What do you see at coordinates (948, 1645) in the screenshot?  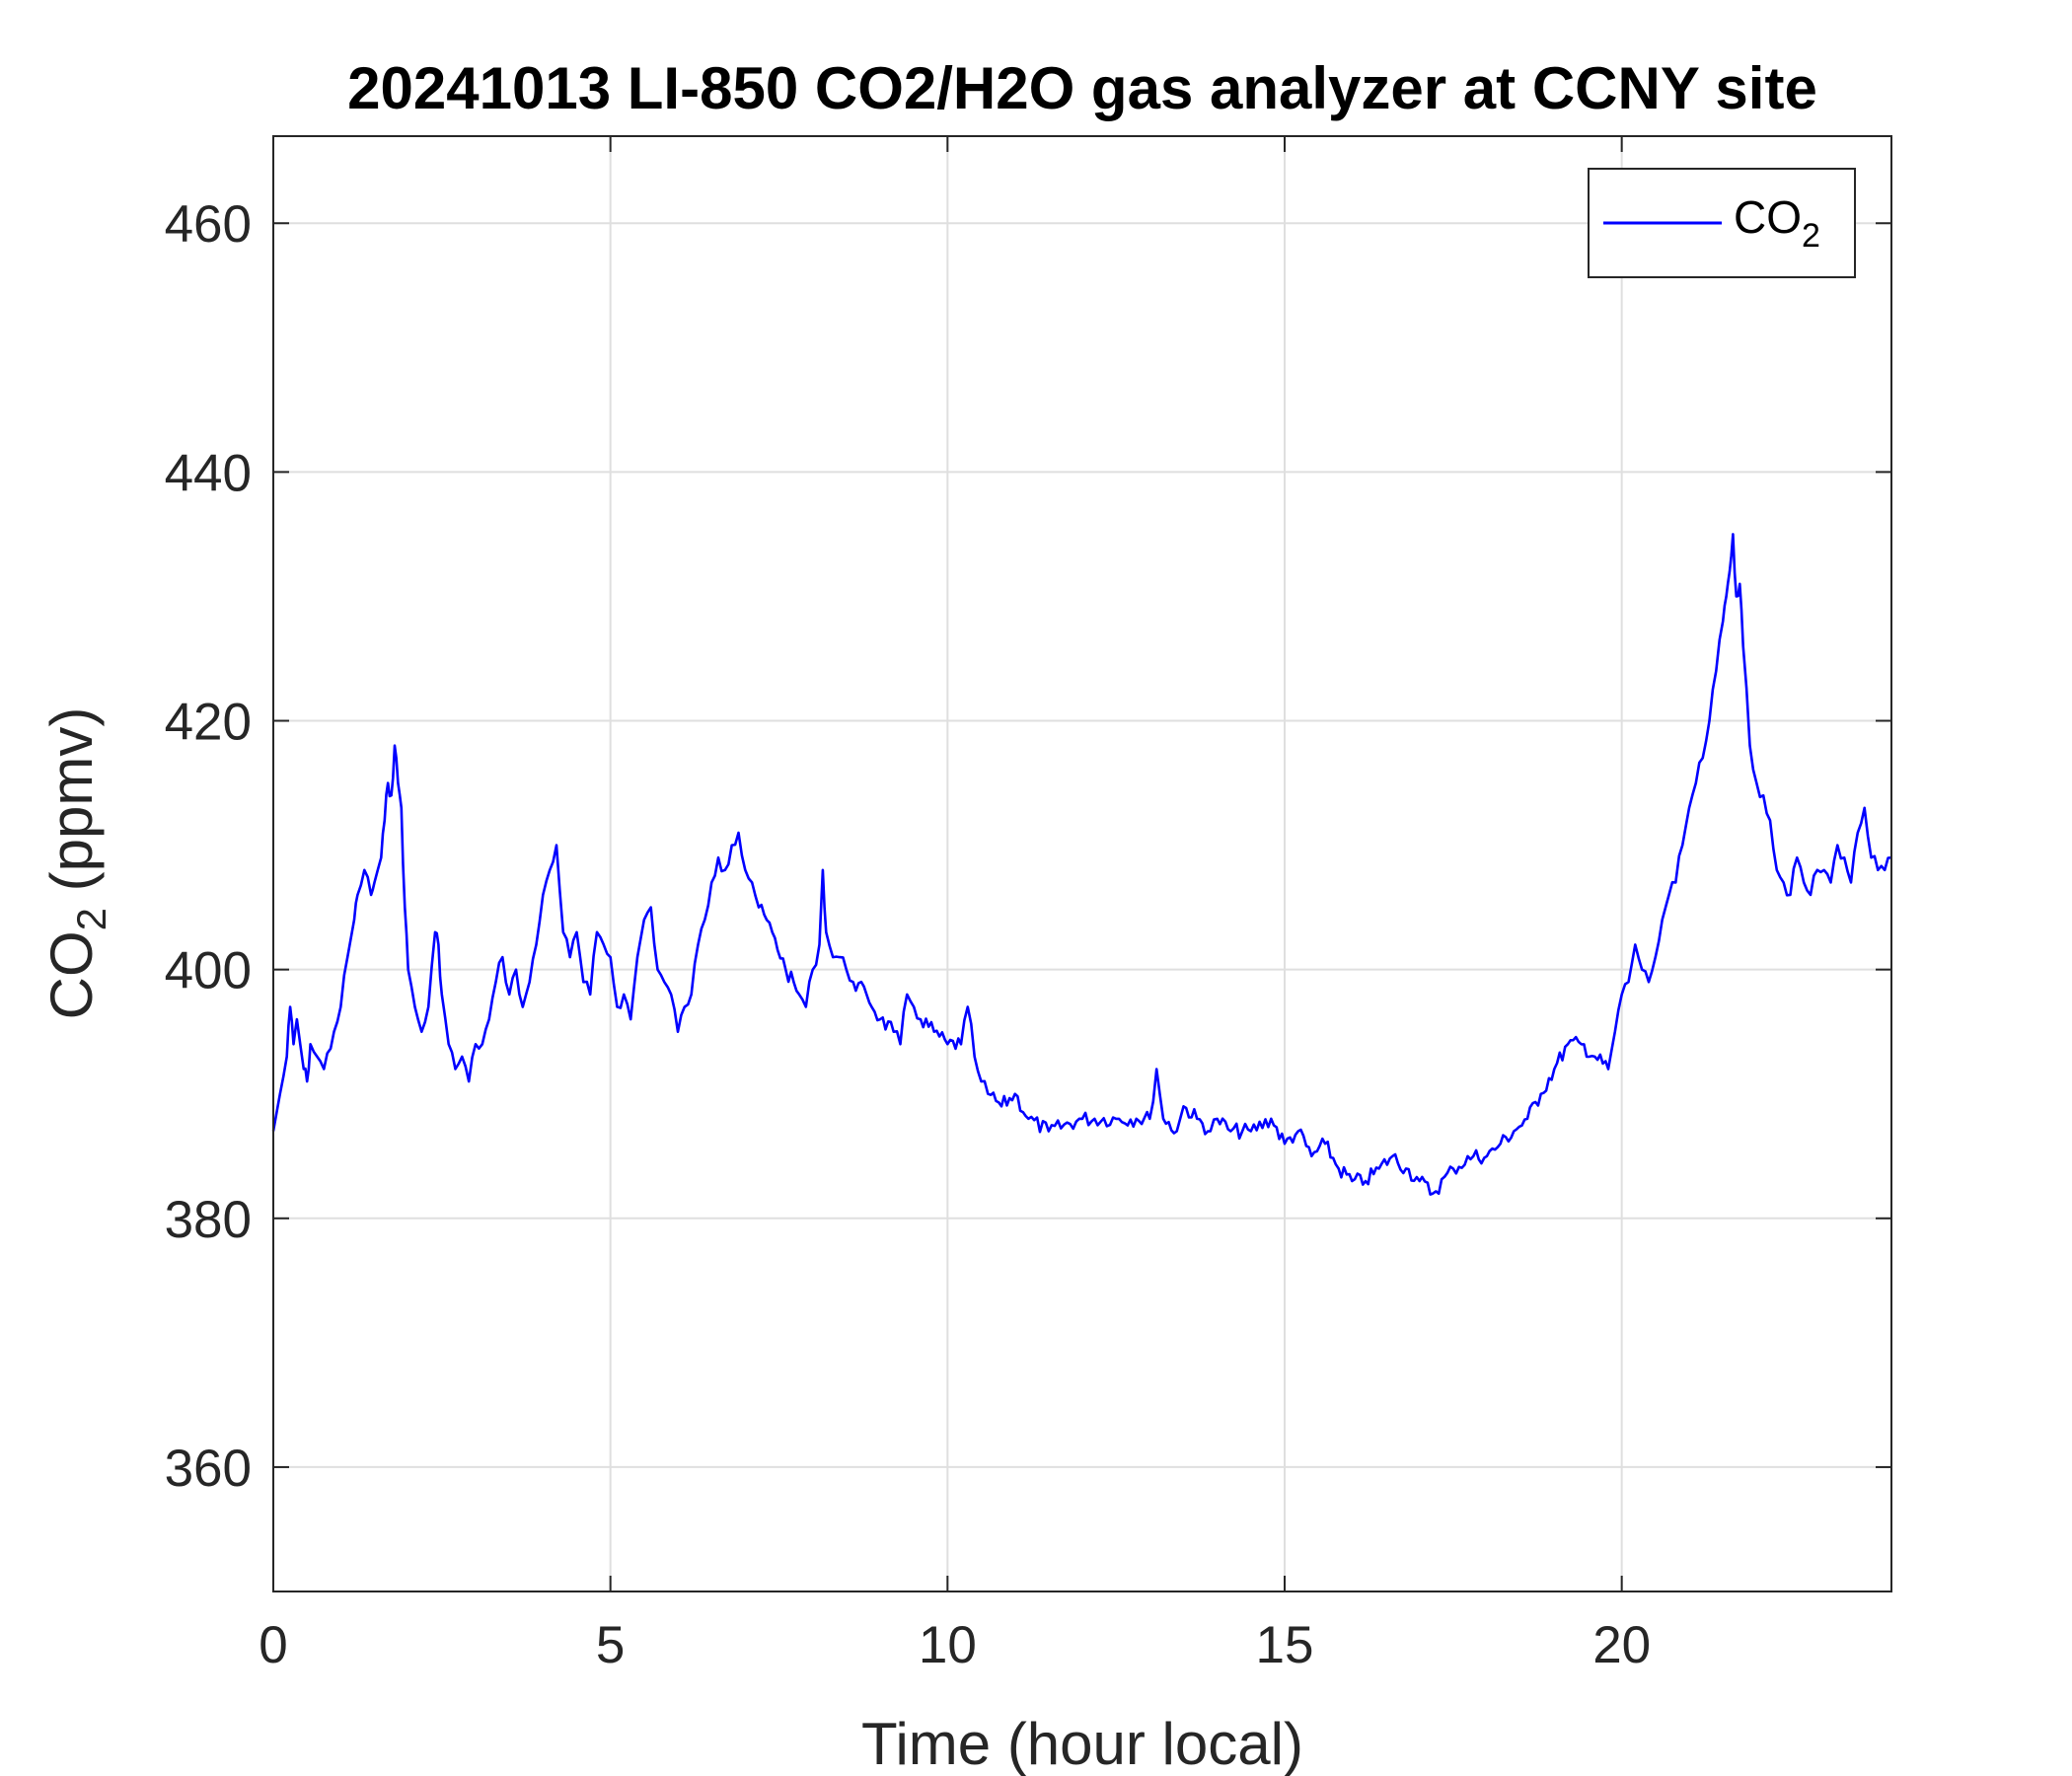 I see `x-tick-label: 10` at bounding box center [948, 1645].